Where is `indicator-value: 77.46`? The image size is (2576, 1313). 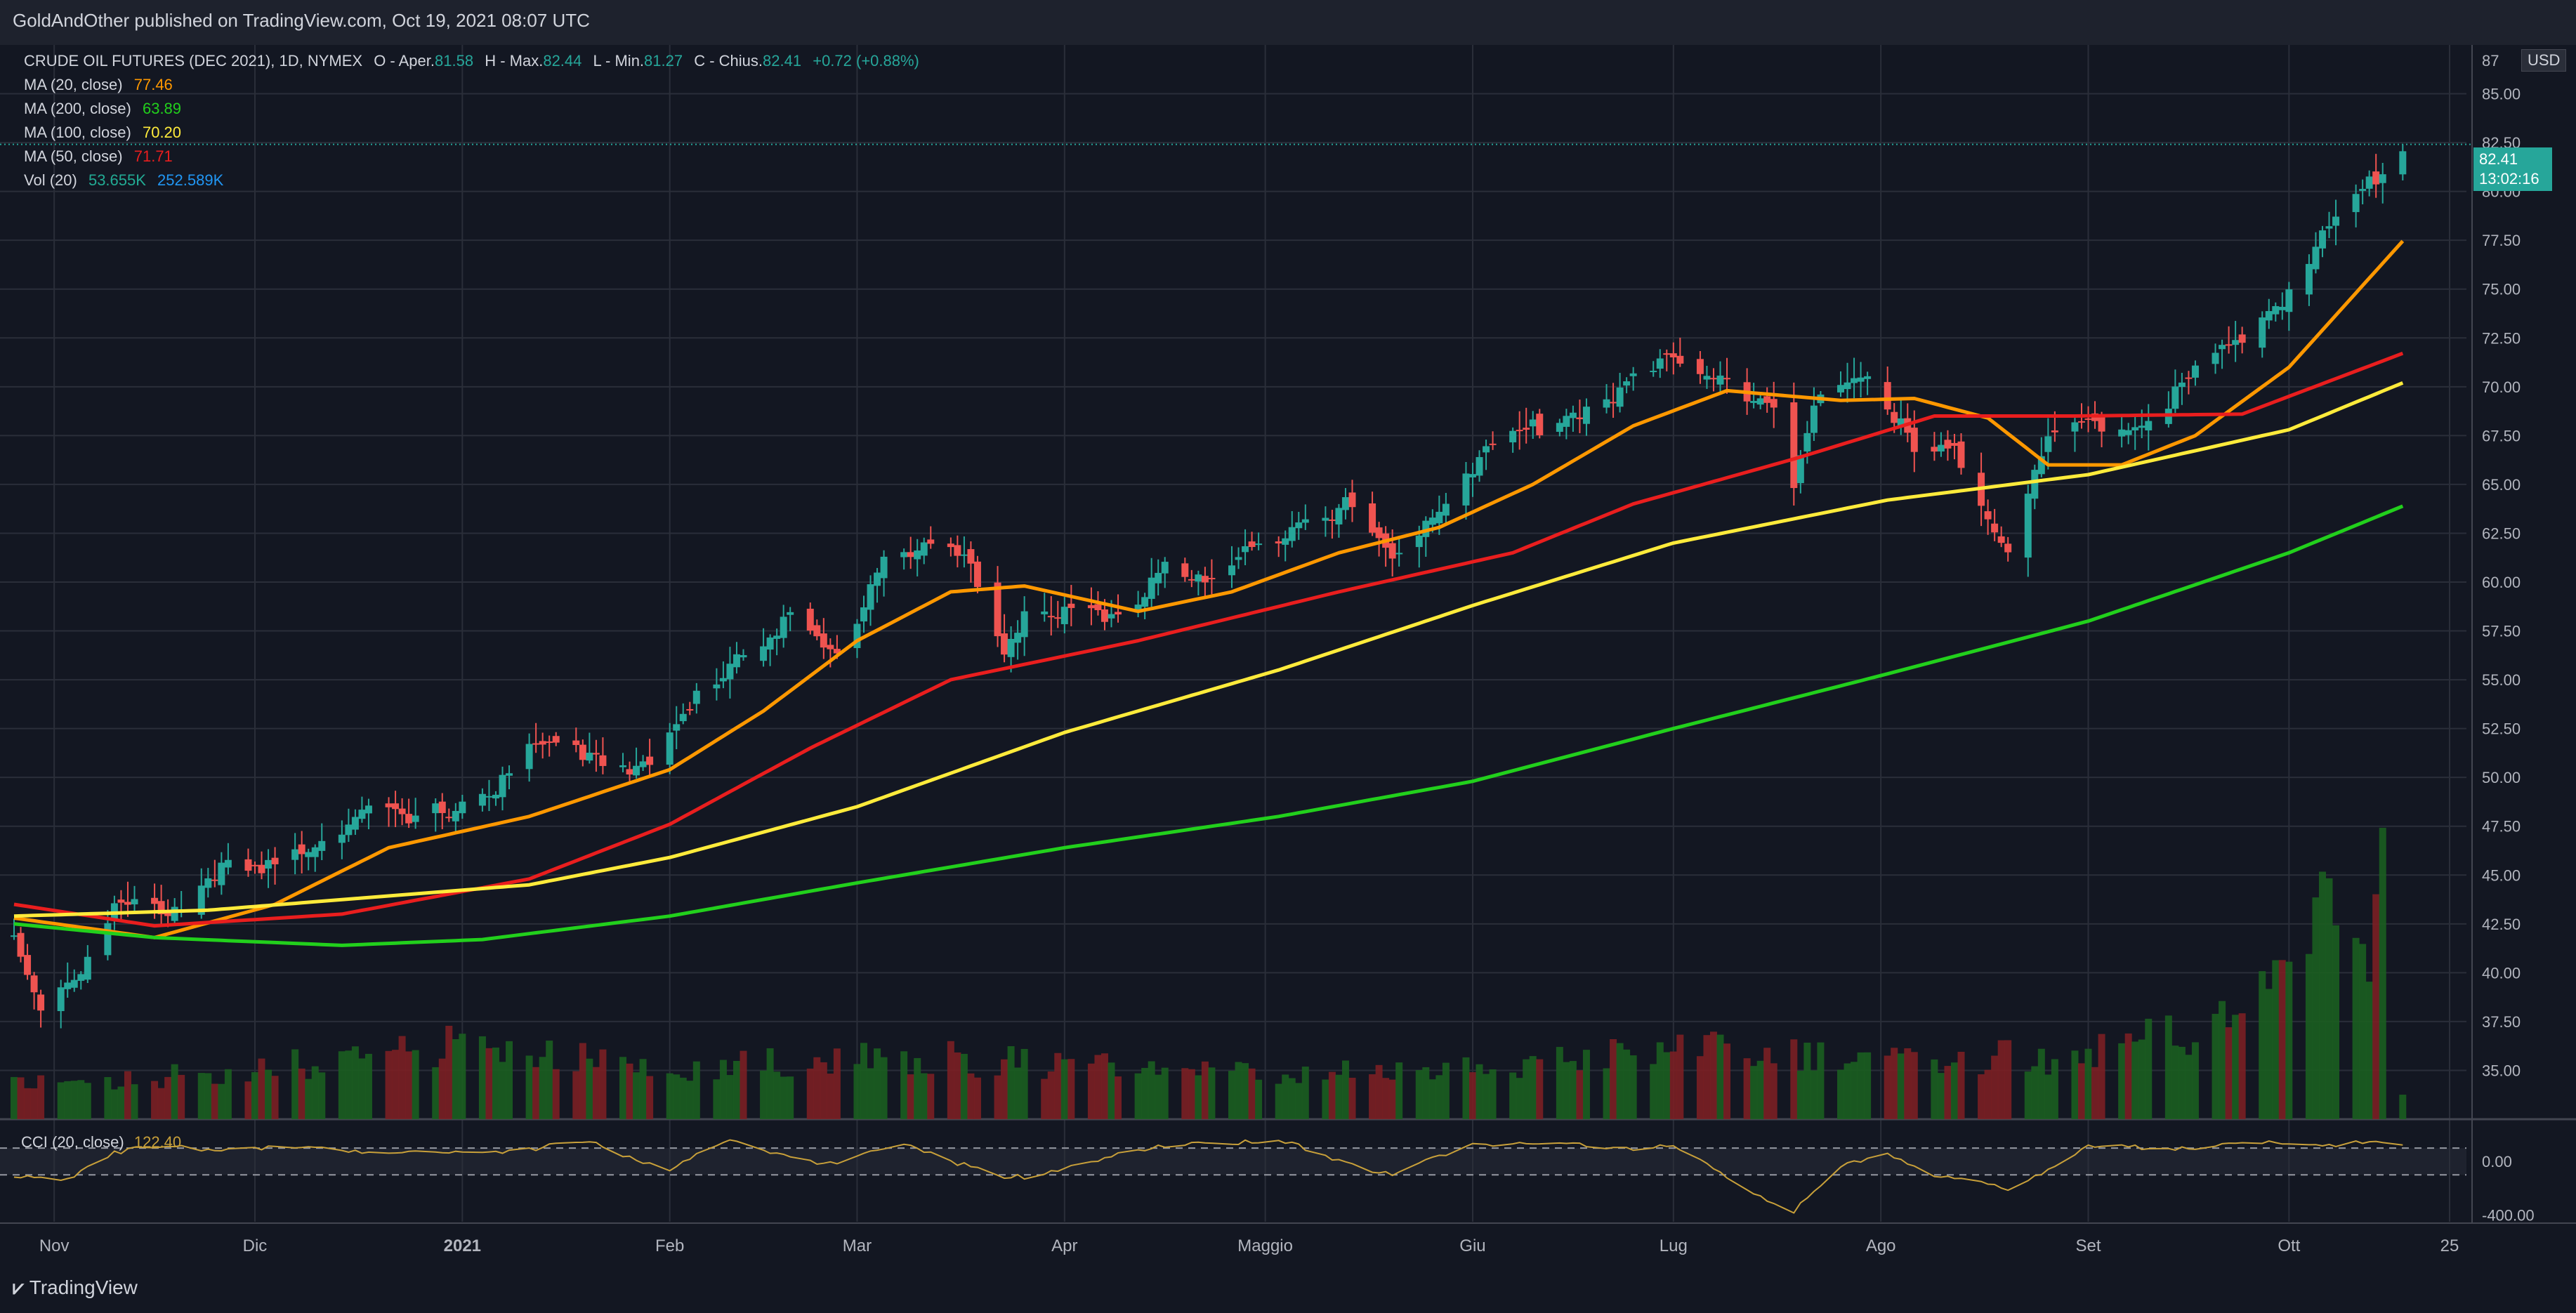
indicator-value: 77.46 is located at coordinates (153, 84).